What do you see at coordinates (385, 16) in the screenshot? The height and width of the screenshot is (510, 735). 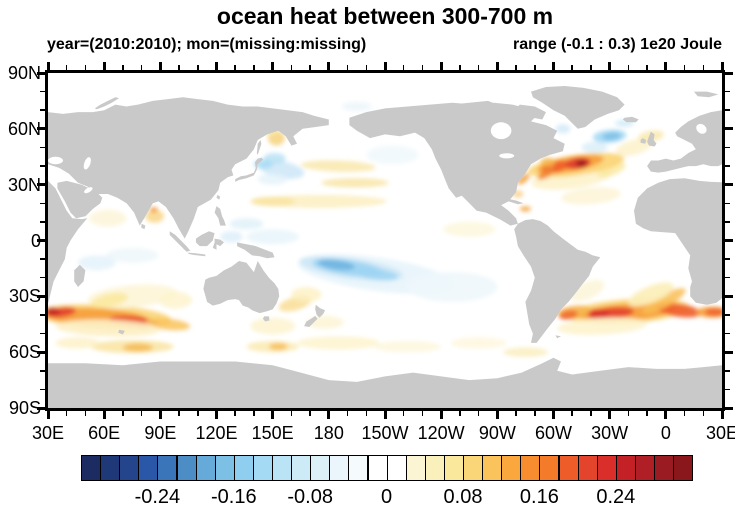 I see `figure-title: ocean heat between 300-700 m` at bounding box center [385, 16].